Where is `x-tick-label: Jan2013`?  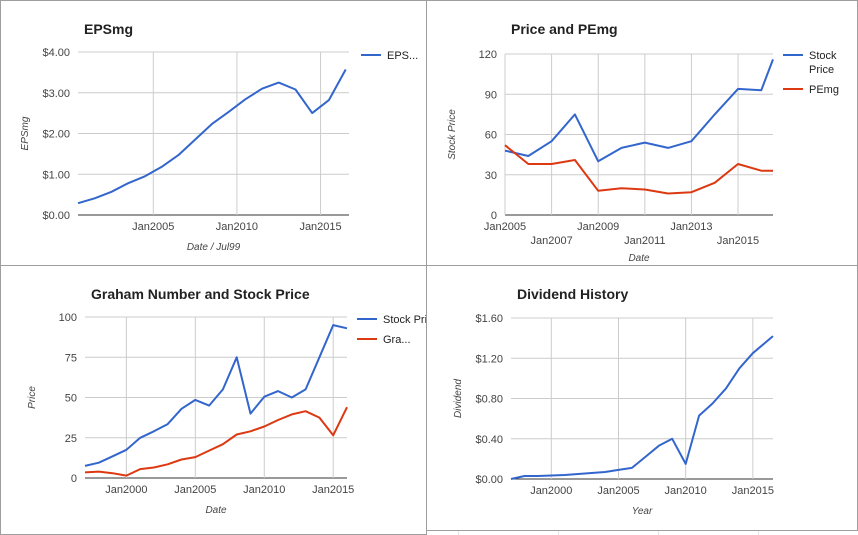 x-tick-label: Jan2013 is located at coordinates (691, 227).